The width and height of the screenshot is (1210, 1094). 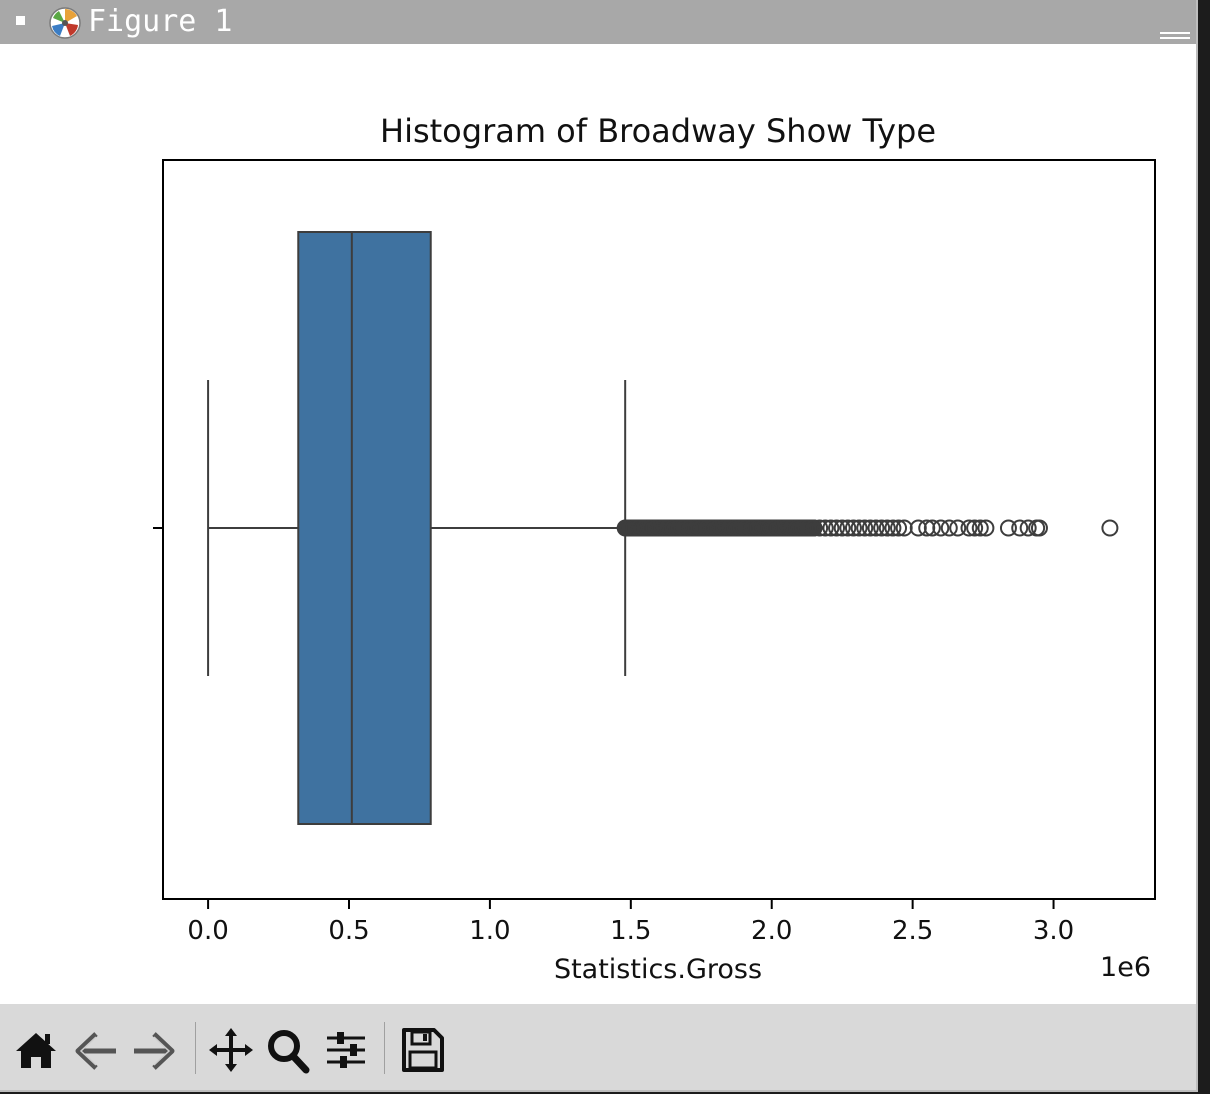 What do you see at coordinates (422, 1050) in the screenshot?
I see `save-floppy-icon` at bounding box center [422, 1050].